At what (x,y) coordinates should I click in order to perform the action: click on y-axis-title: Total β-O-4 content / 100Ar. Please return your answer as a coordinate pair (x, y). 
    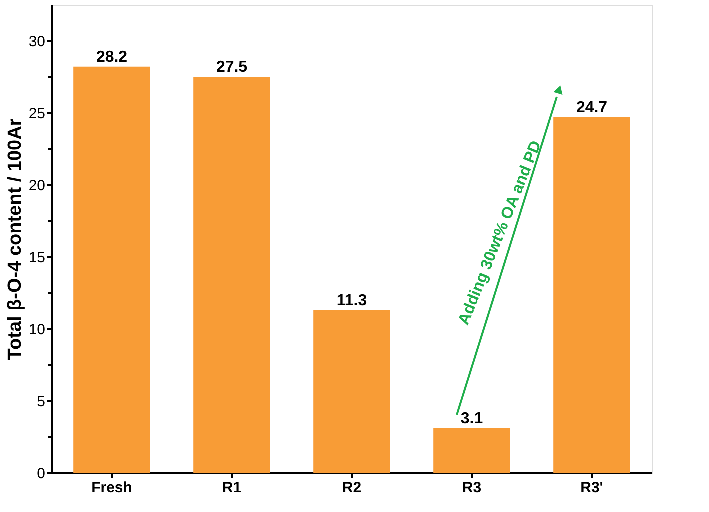
    Looking at the image, I should click on (15, 239).